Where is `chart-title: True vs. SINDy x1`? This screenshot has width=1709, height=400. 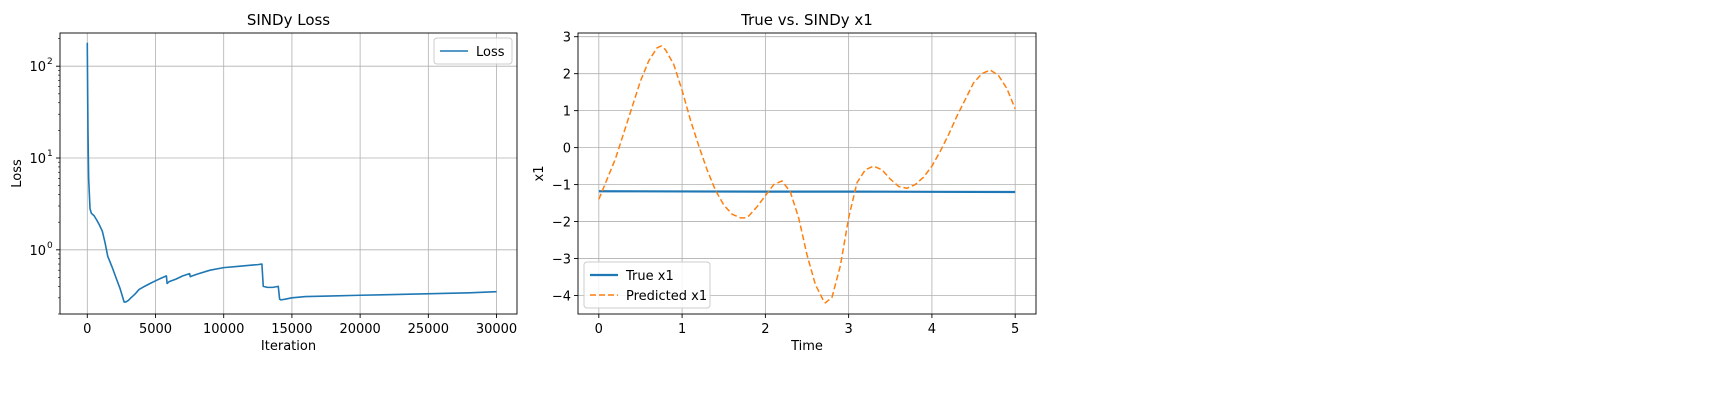 chart-title: True vs. SINDy x1 is located at coordinates (806, 20).